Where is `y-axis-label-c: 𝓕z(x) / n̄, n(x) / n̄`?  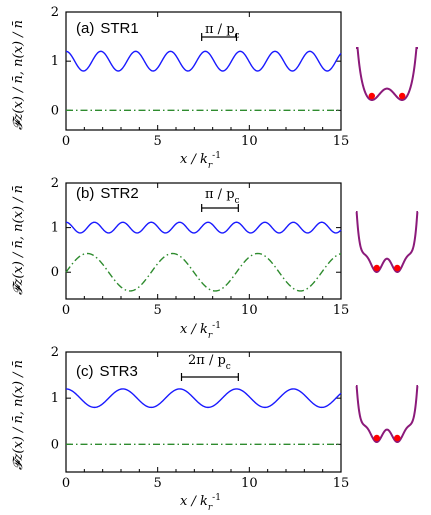 y-axis-label-c: 𝓕z(x) / n̄, n(x) / n̄ is located at coordinates (18, 415).